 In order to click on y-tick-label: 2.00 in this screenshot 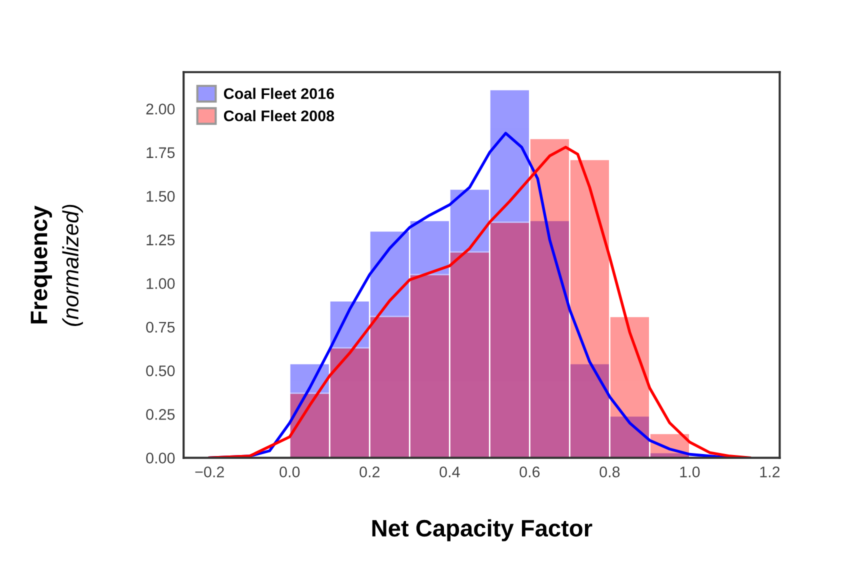, I will do `click(160, 109)`.